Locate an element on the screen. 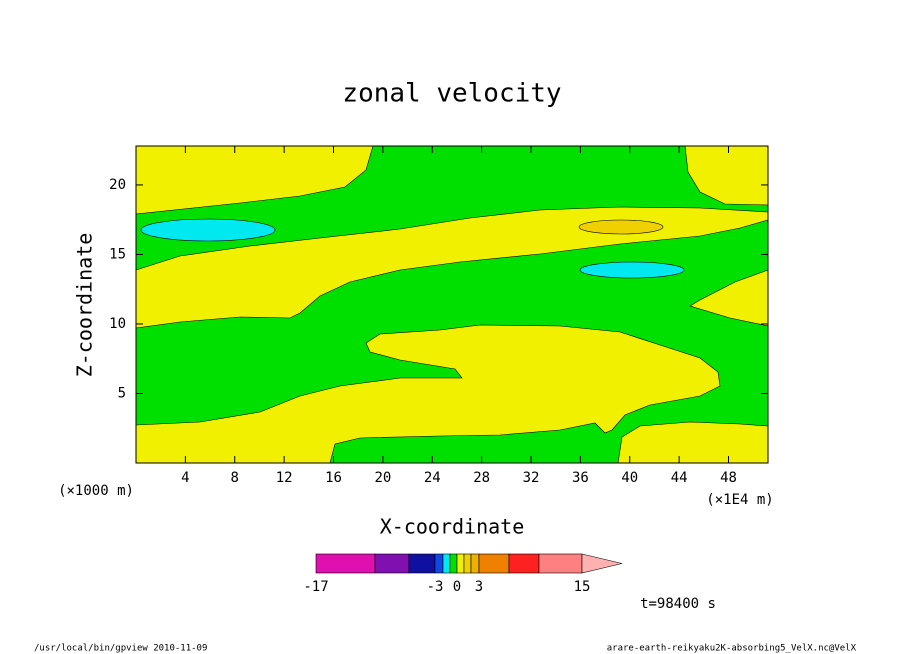 The width and height of the screenshot is (904, 654). colorbar-extension is located at coordinates (602, 563).